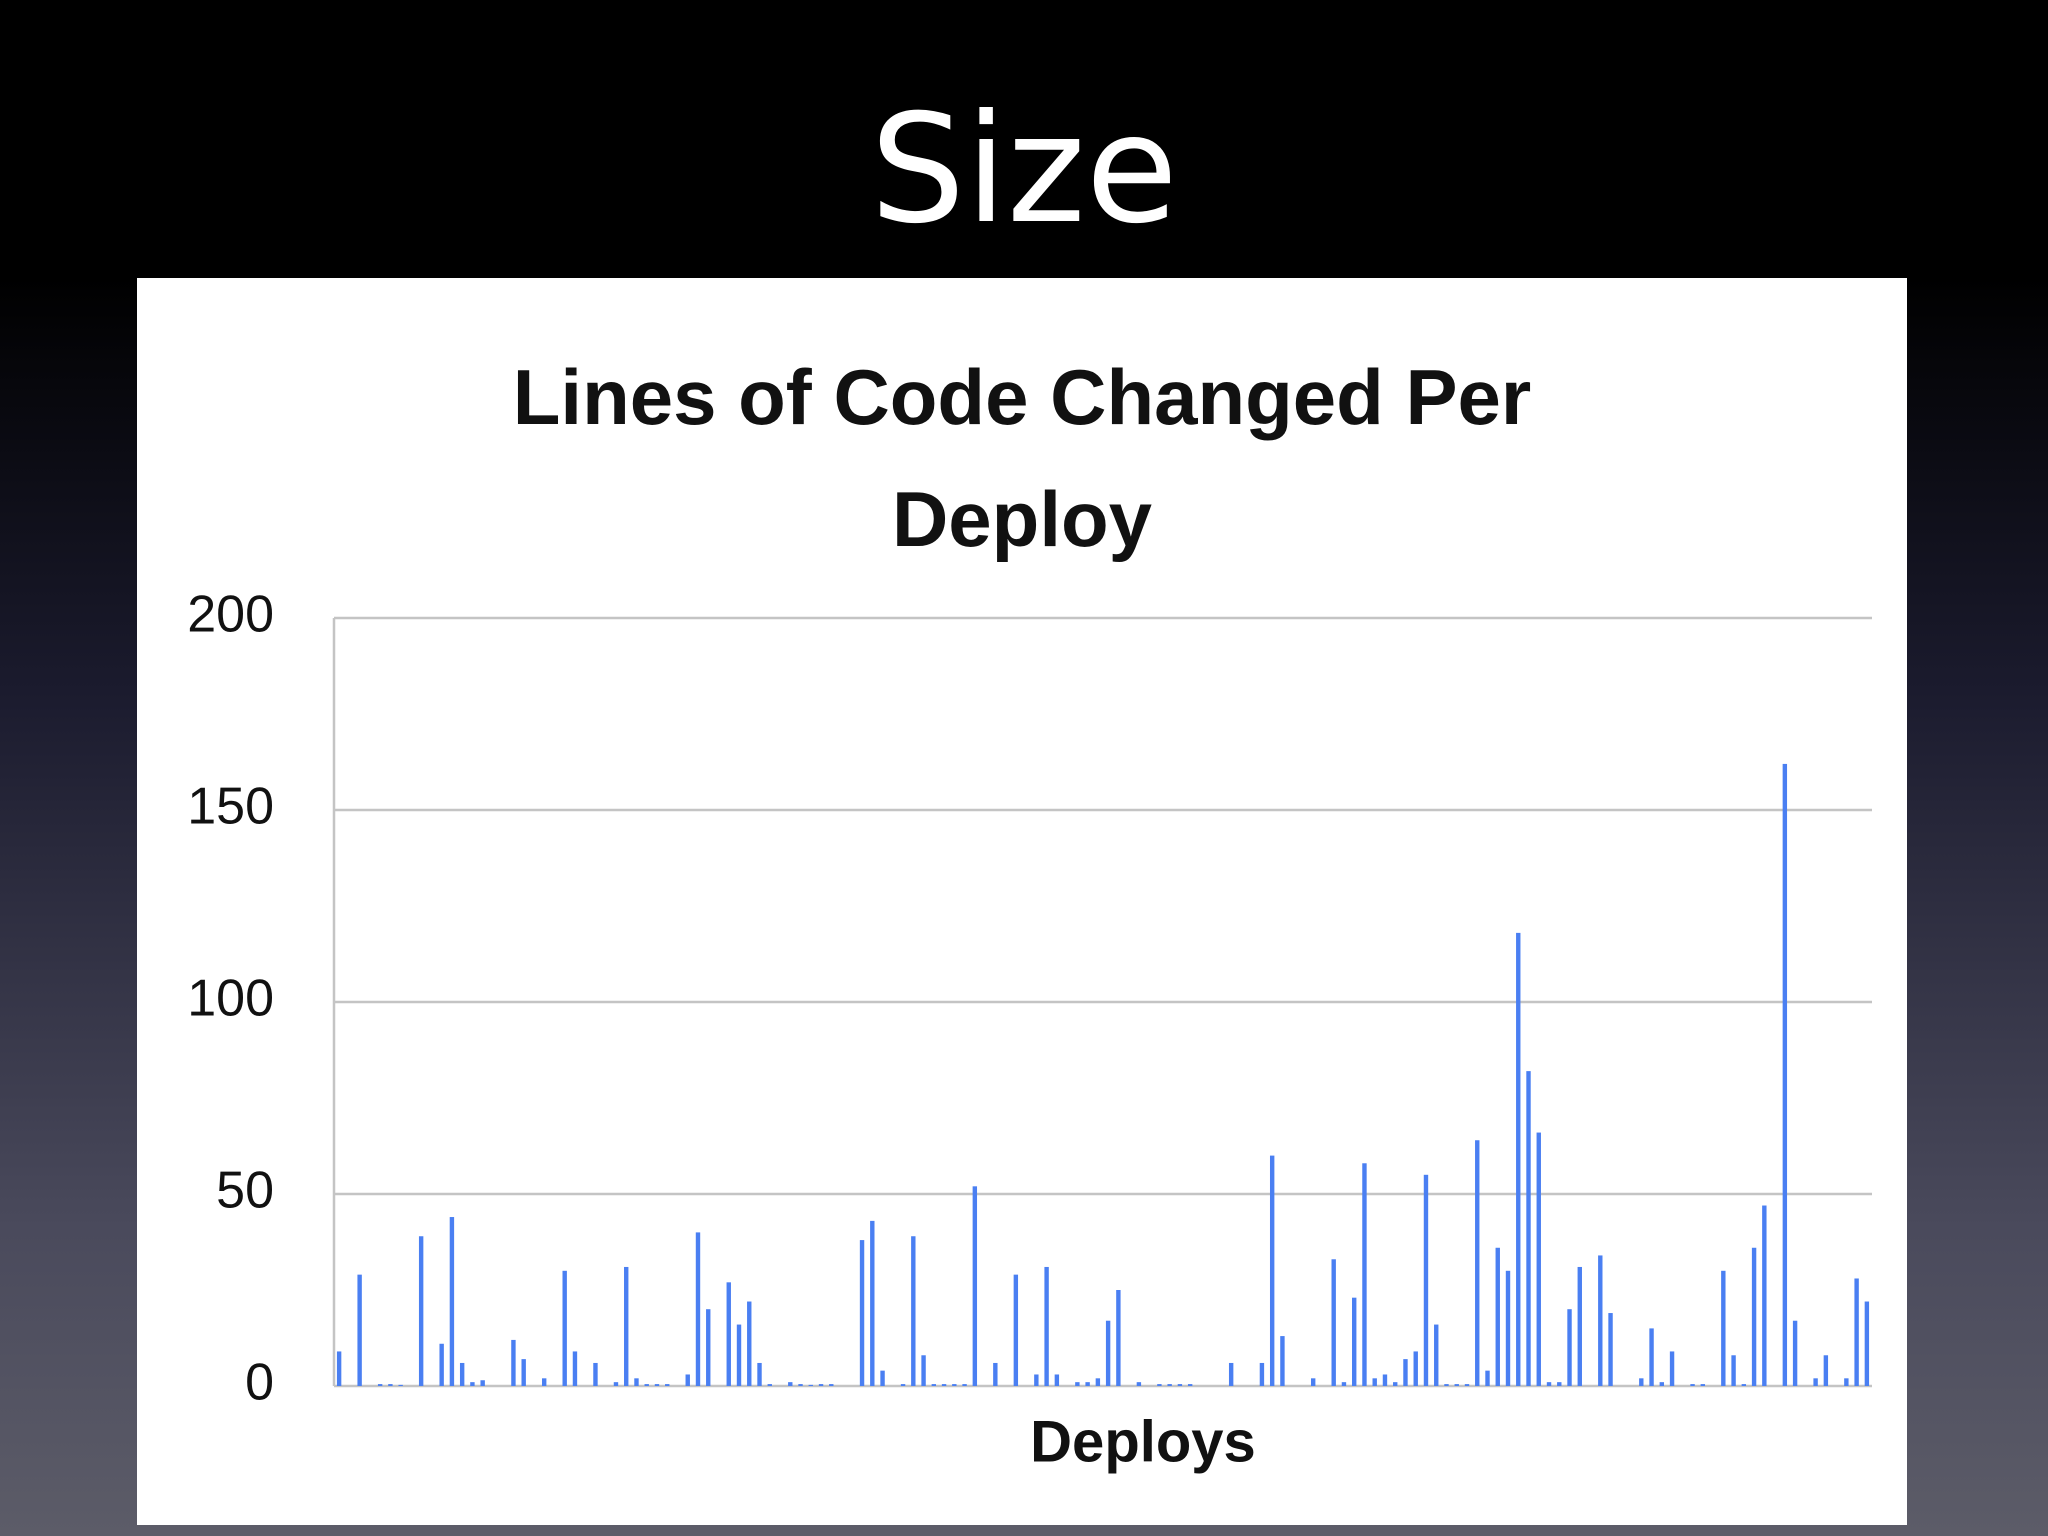  Describe the element at coordinates (230, 807) in the screenshot. I see `y-tick-label: 150` at that location.